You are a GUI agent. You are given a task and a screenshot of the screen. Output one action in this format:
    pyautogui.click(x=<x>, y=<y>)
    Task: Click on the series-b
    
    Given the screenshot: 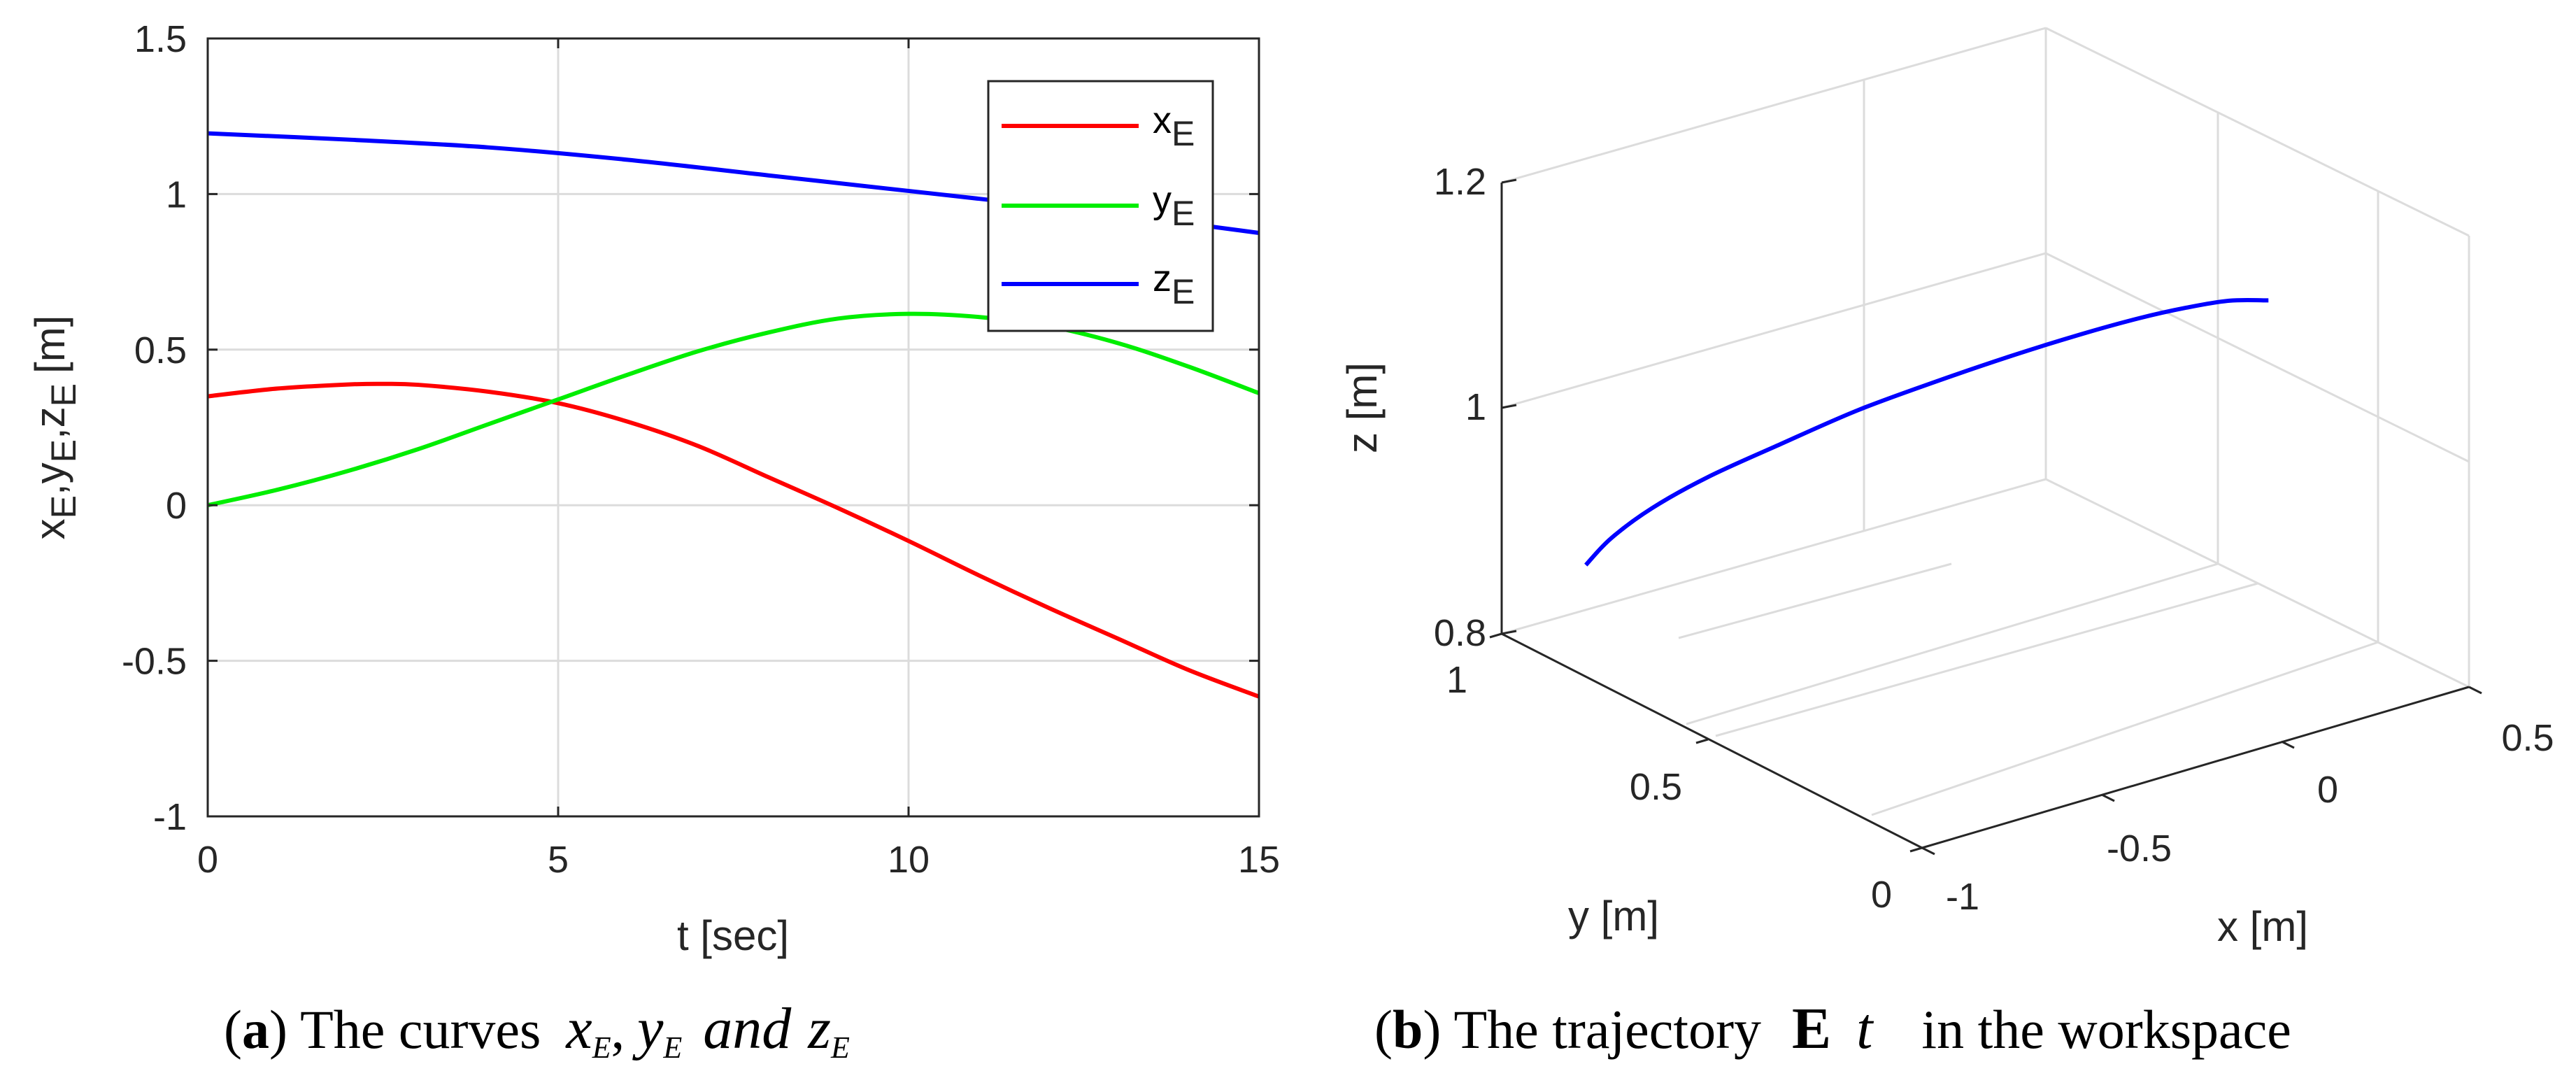 What is the action you would take?
    pyautogui.click(x=1926, y=432)
    